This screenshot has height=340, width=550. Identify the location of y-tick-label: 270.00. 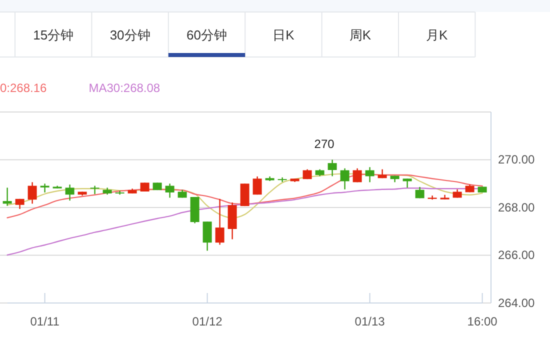
(517, 159).